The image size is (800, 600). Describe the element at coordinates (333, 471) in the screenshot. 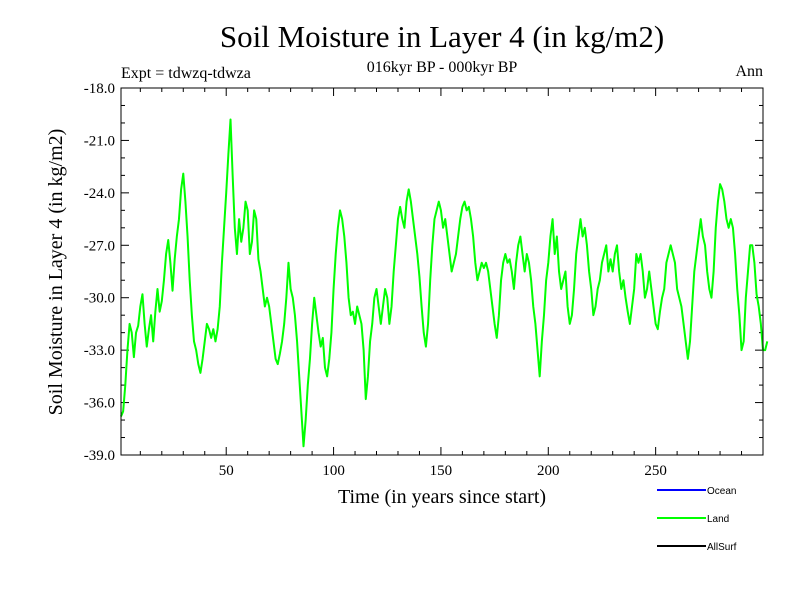

I see `x-tick-label: 100` at that location.